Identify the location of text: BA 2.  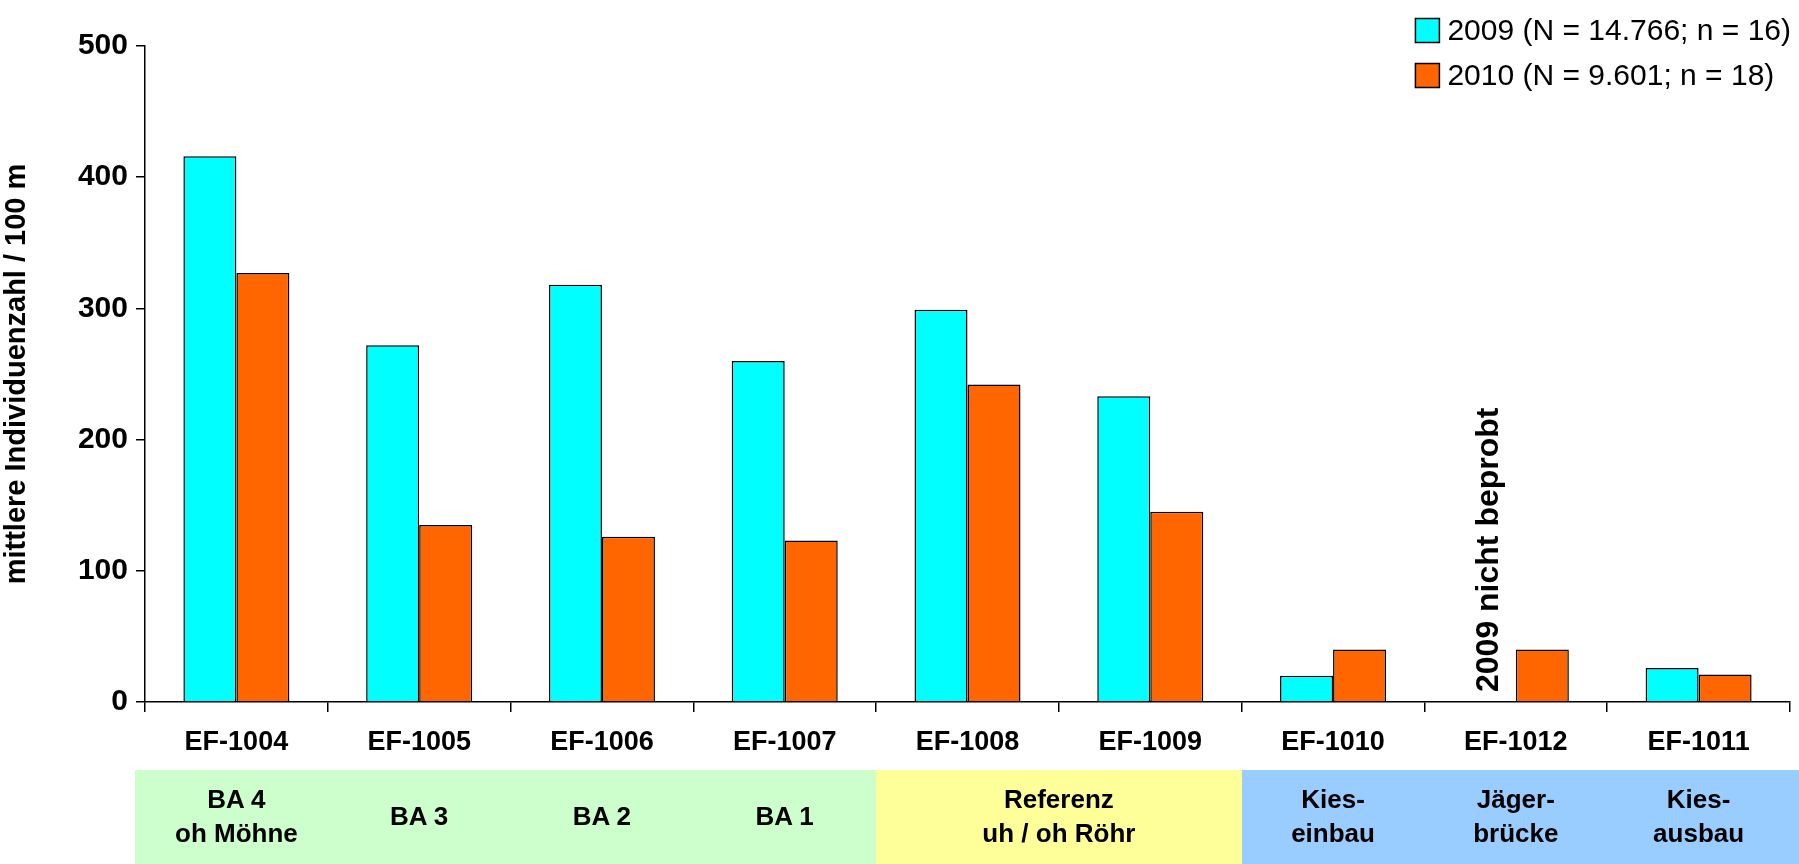
(602, 817).